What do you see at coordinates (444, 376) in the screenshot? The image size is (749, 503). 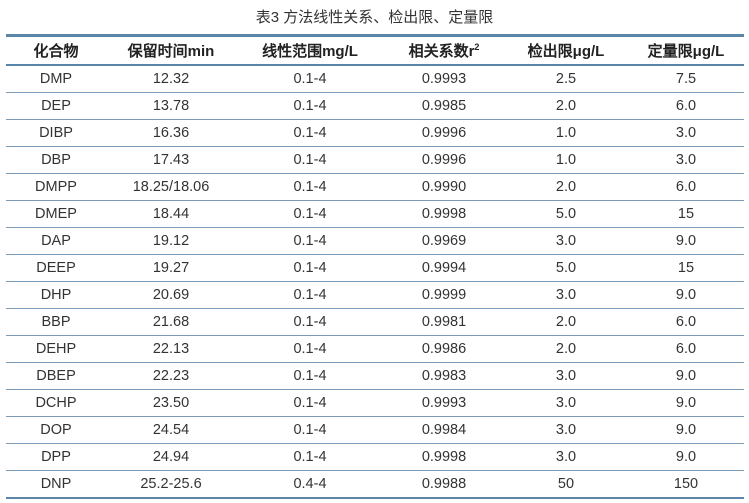 I see `cell-correlation: 0.9983` at bounding box center [444, 376].